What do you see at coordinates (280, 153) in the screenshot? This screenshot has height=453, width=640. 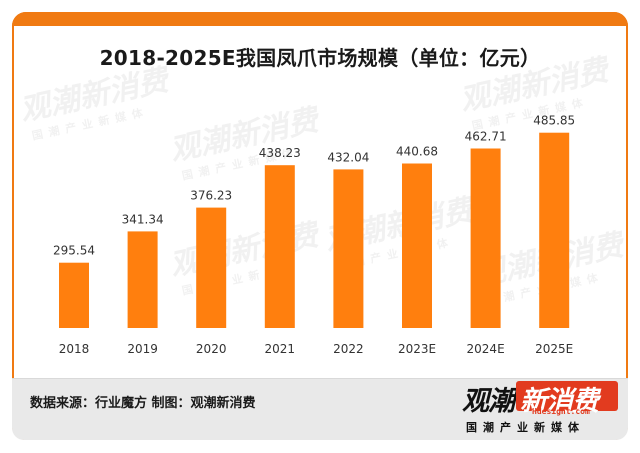 I see `value-label: 438.23` at bounding box center [280, 153].